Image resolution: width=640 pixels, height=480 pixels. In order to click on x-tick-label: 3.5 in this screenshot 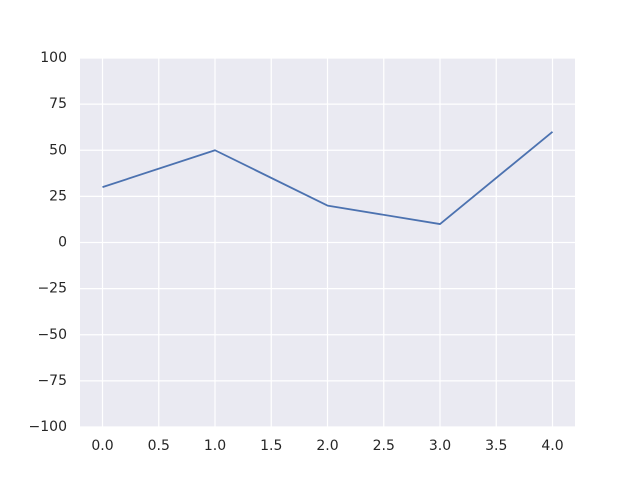, I will do `click(496, 446)`.